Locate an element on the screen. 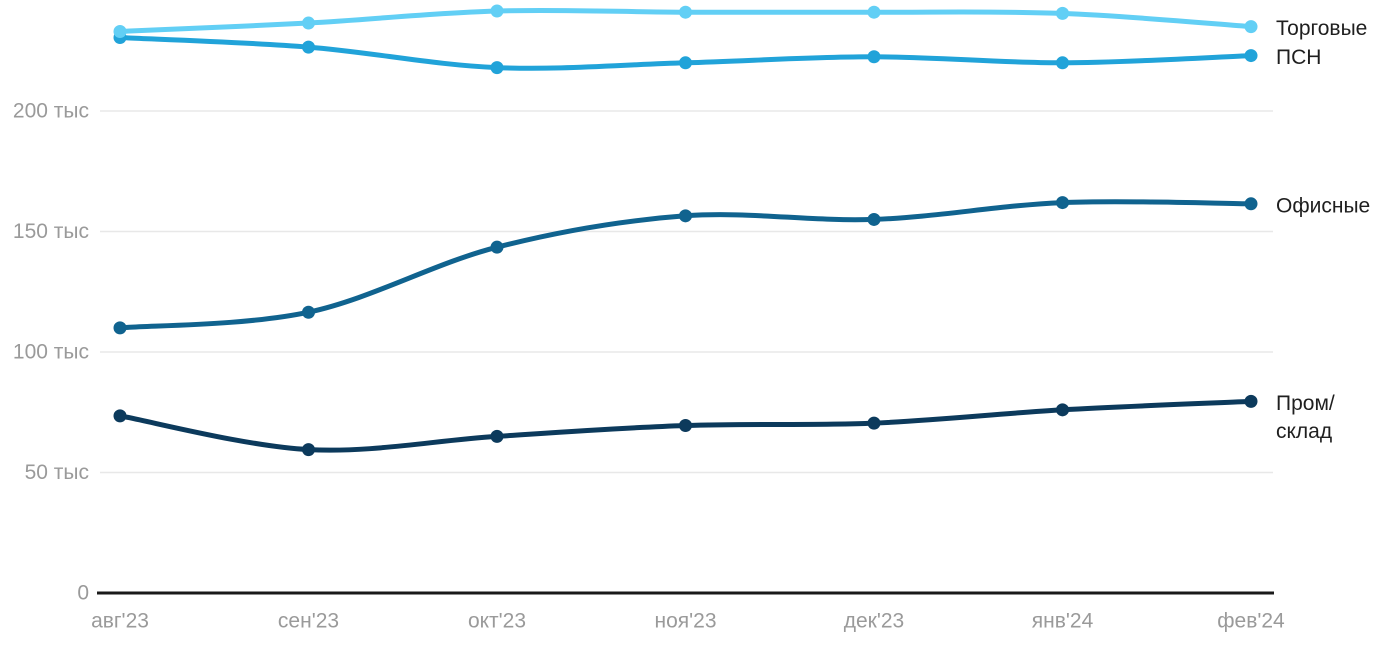 The image size is (1400, 650). x-tick-label-3: ноя'23 is located at coordinates (685, 621).